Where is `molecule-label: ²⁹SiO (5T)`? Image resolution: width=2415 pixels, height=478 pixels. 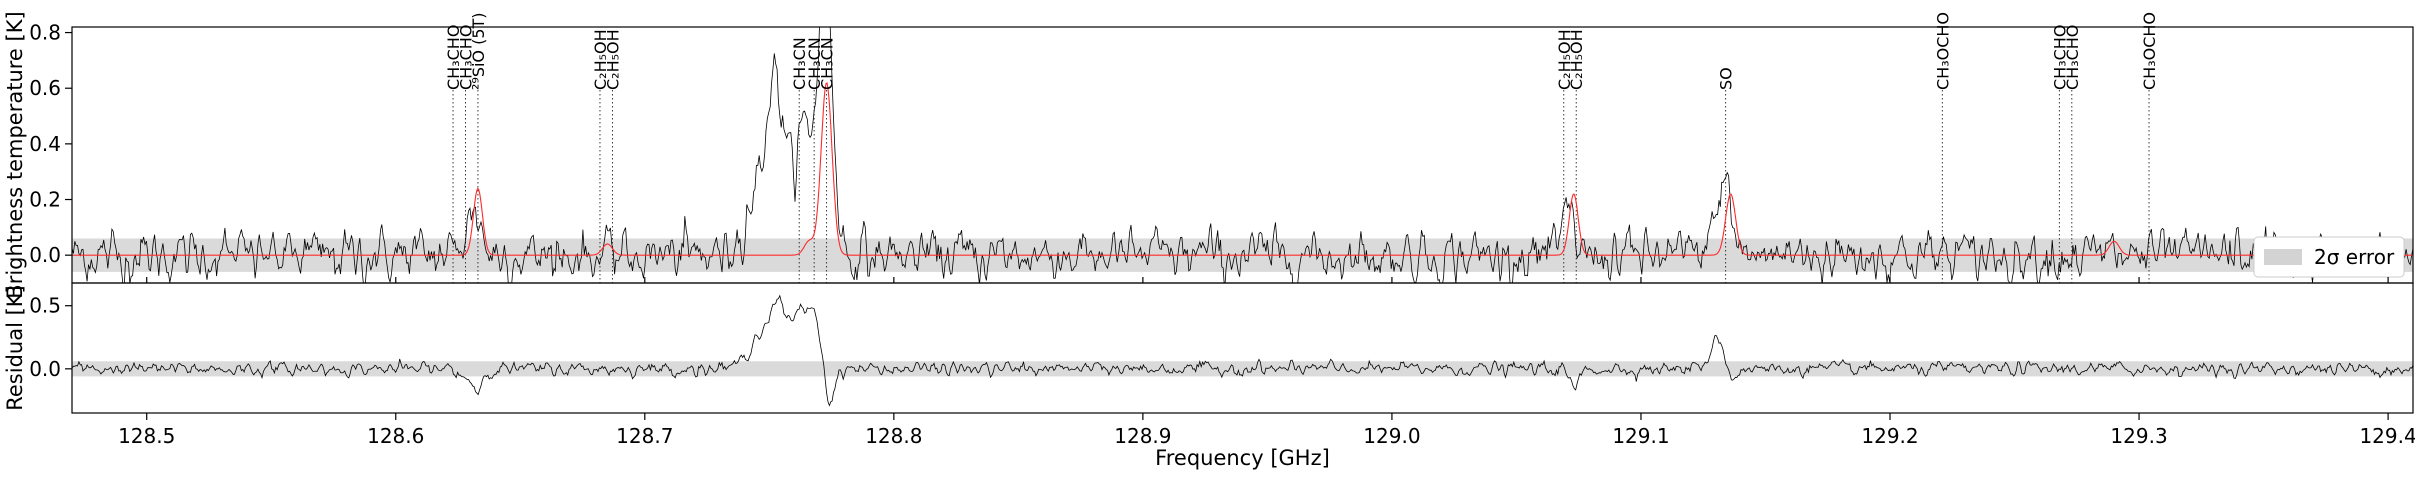 molecule-label: ²⁹SiO (5T) is located at coordinates (478, 51).